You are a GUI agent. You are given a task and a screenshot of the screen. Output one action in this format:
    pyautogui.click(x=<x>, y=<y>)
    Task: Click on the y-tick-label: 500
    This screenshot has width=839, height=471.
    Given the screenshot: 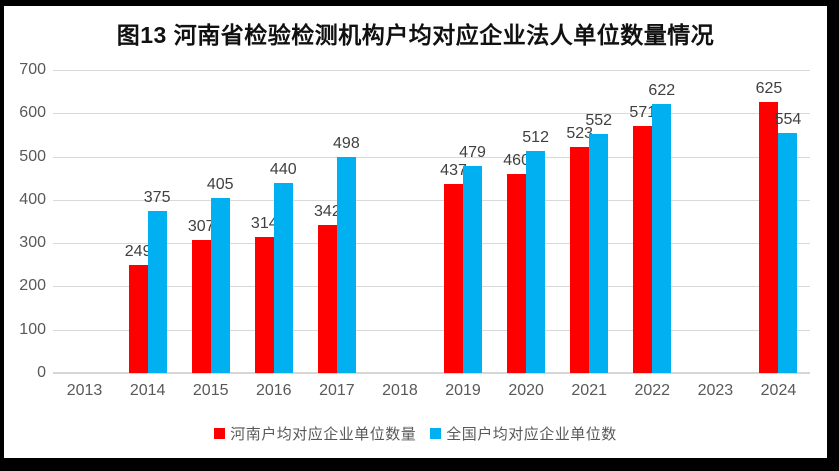 What is the action you would take?
    pyautogui.click(x=32, y=156)
    